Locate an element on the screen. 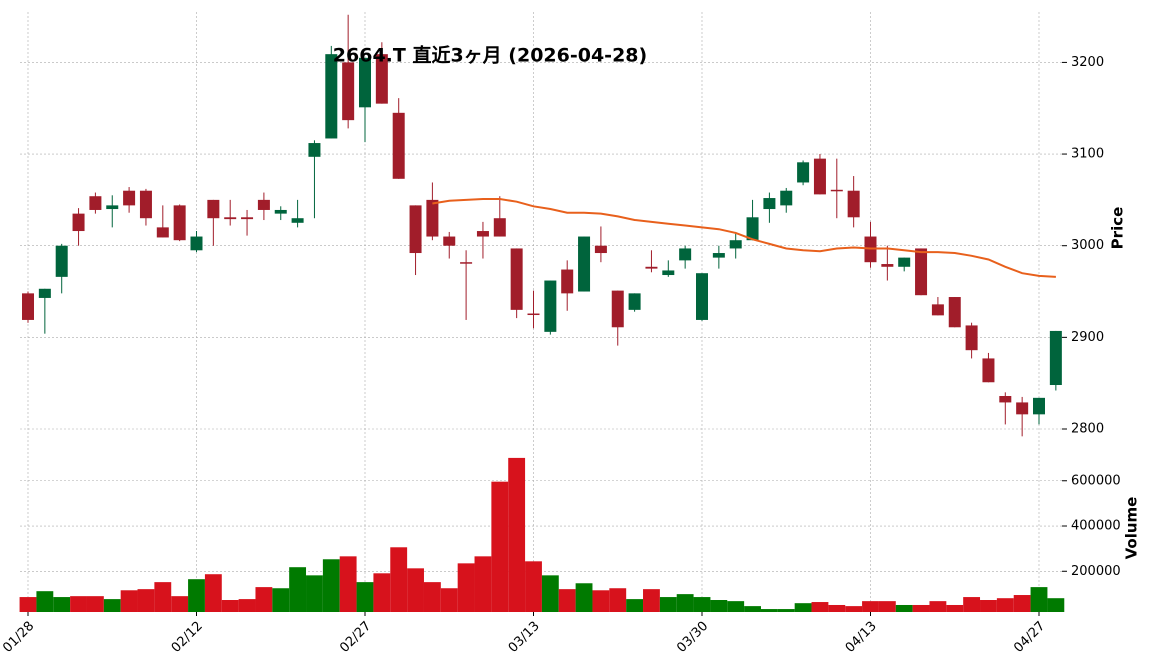 The width and height of the screenshot is (1152, 670). y-tick-label: 2800 is located at coordinates (1087, 429).